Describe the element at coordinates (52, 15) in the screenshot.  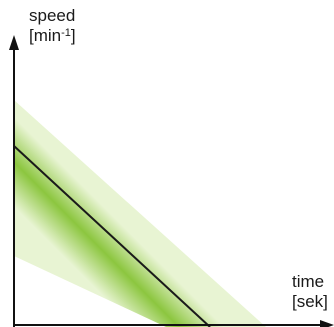
I see `y-axis-title: speed` at that location.